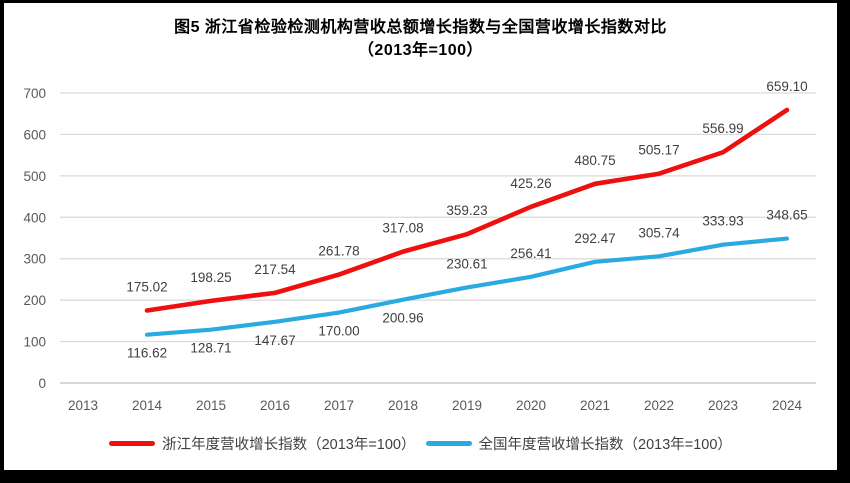  What do you see at coordinates (659, 405) in the screenshot?
I see `x-tick-label: 2022` at bounding box center [659, 405].